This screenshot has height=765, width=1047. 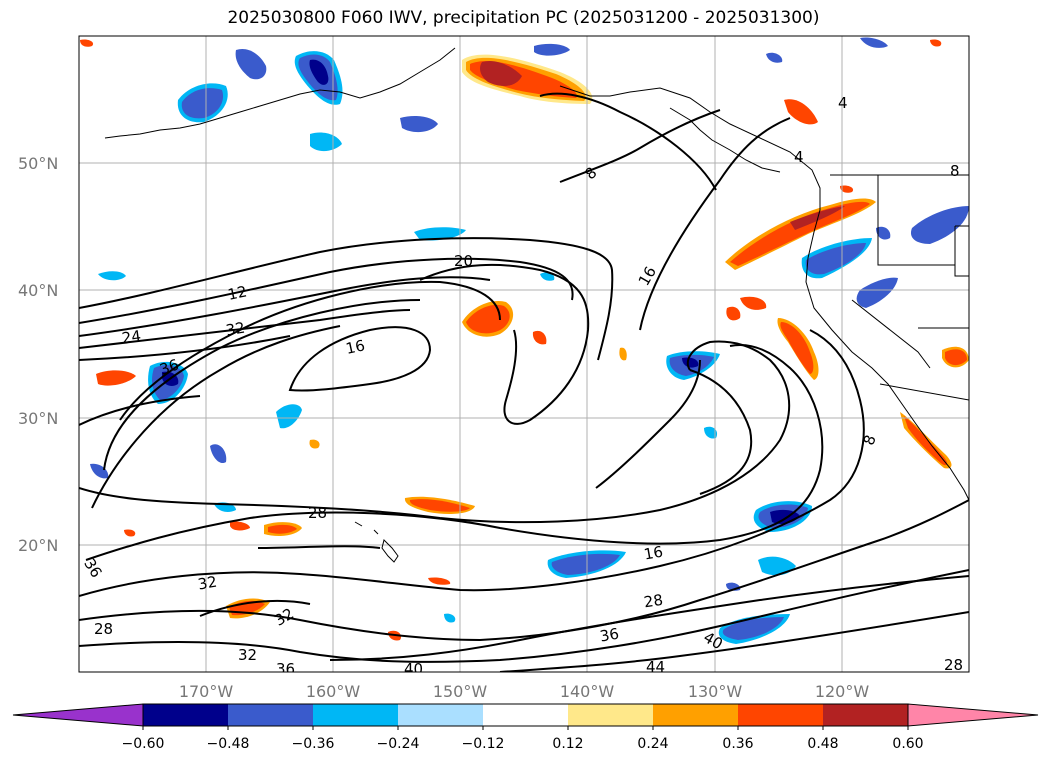 What do you see at coordinates (524, 691) in the screenshot?
I see `longitude-axis: 170°W 160°W 150°W 140°W 130°W 120°W` at bounding box center [524, 691].